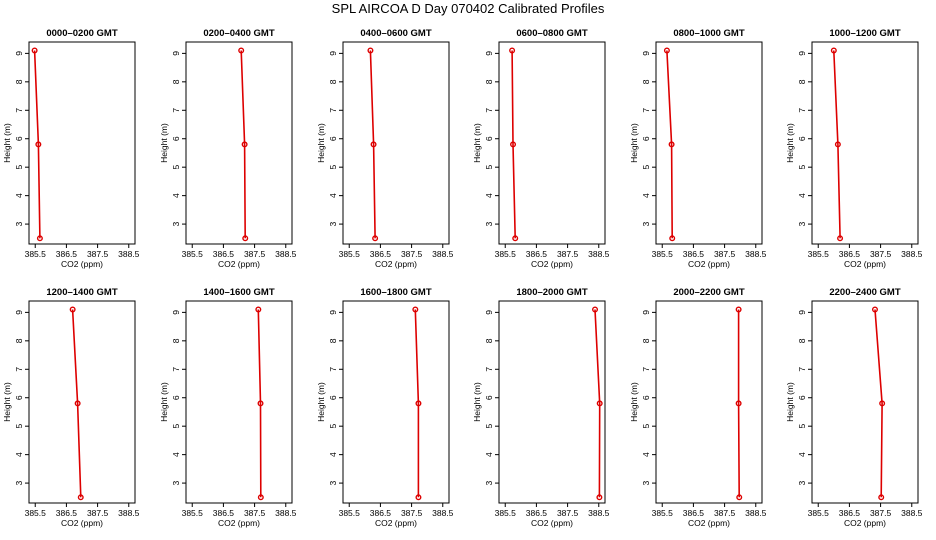 This screenshot has width=936, height=540. What do you see at coordinates (238, 292) in the screenshot?
I see `panel-title: 1400–1600 GMT` at bounding box center [238, 292].